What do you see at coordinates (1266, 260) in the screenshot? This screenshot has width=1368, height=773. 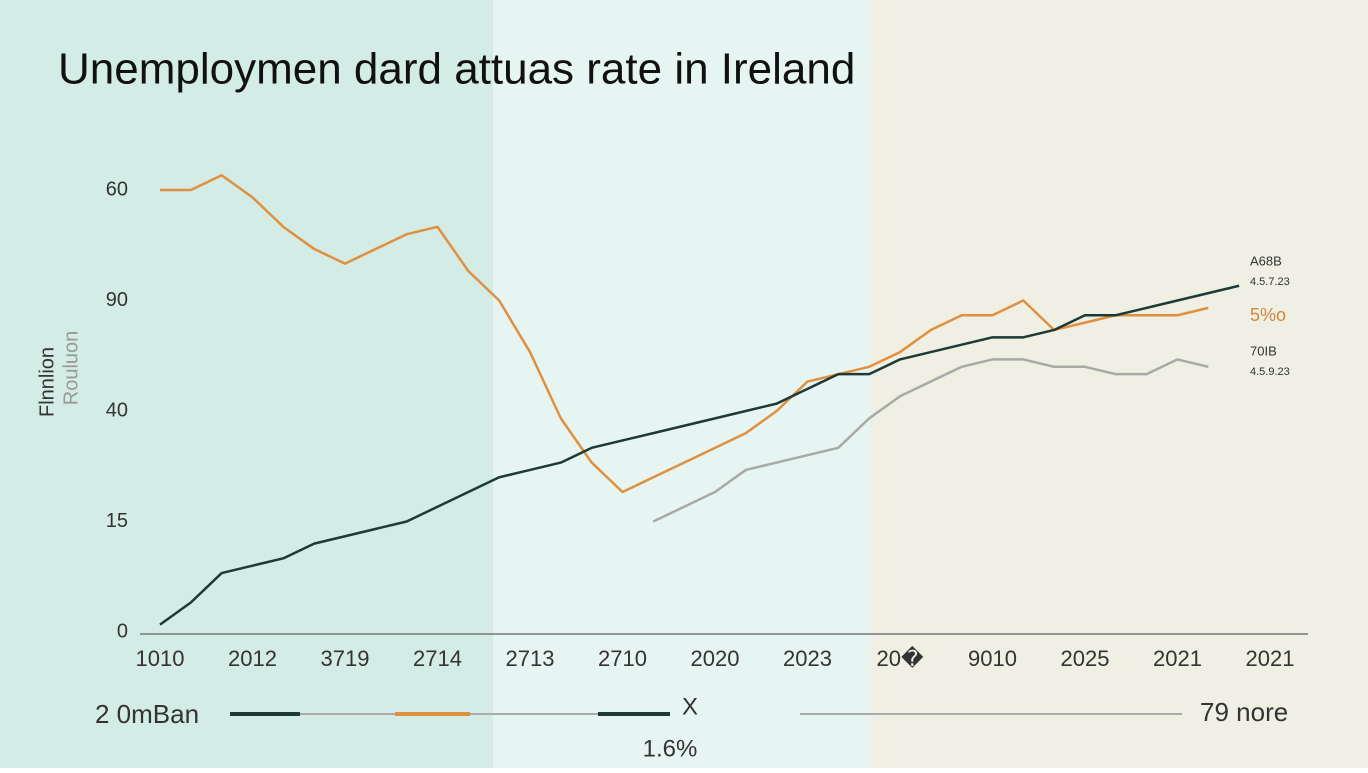 I see `end-label: A68B` at bounding box center [1266, 260].